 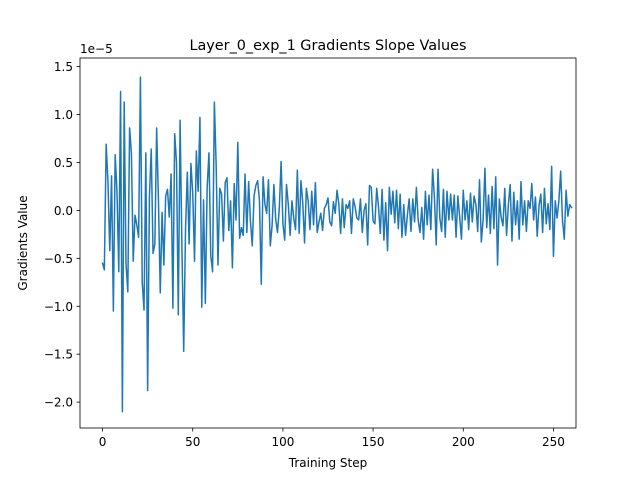 What do you see at coordinates (62, 235) in the screenshot?
I see `y-axis: −2.0 −1.5 −1.0 −0.5 0.0 0.5 1.0 1.5` at bounding box center [62, 235].